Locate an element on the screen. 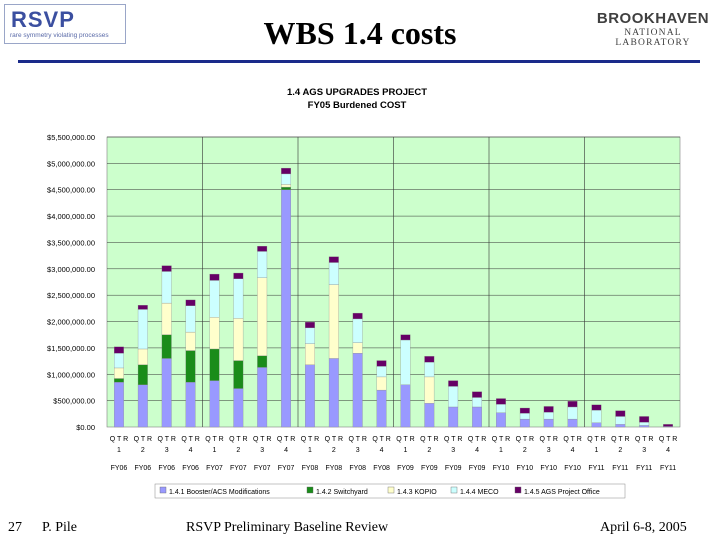 This screenshot has height=540, width=720. legend-label: 1.4.1 Booster/ACS Modifications is located at coordinates (219, 492).